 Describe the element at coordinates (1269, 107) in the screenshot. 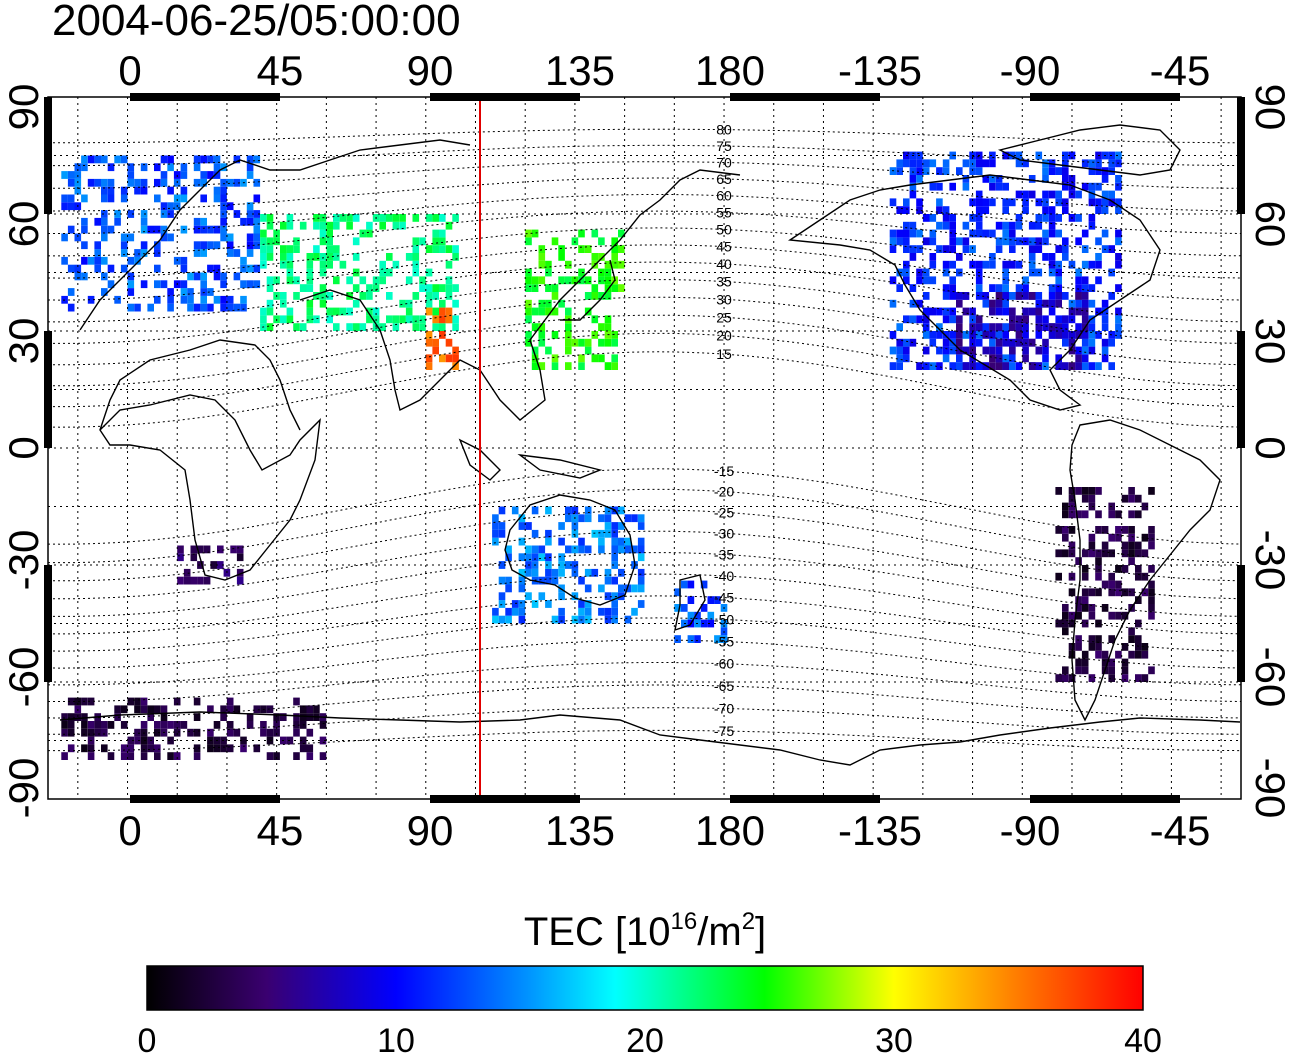

I see `right-lat-label: 90` at that location.